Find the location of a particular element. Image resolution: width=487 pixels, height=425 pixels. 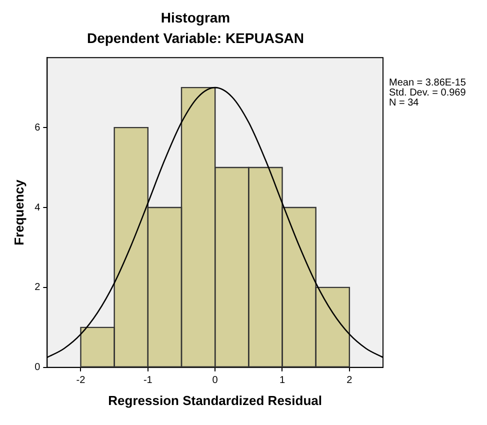

text: Std. Dev. = 0.969 is located at coordinates (427, 92).